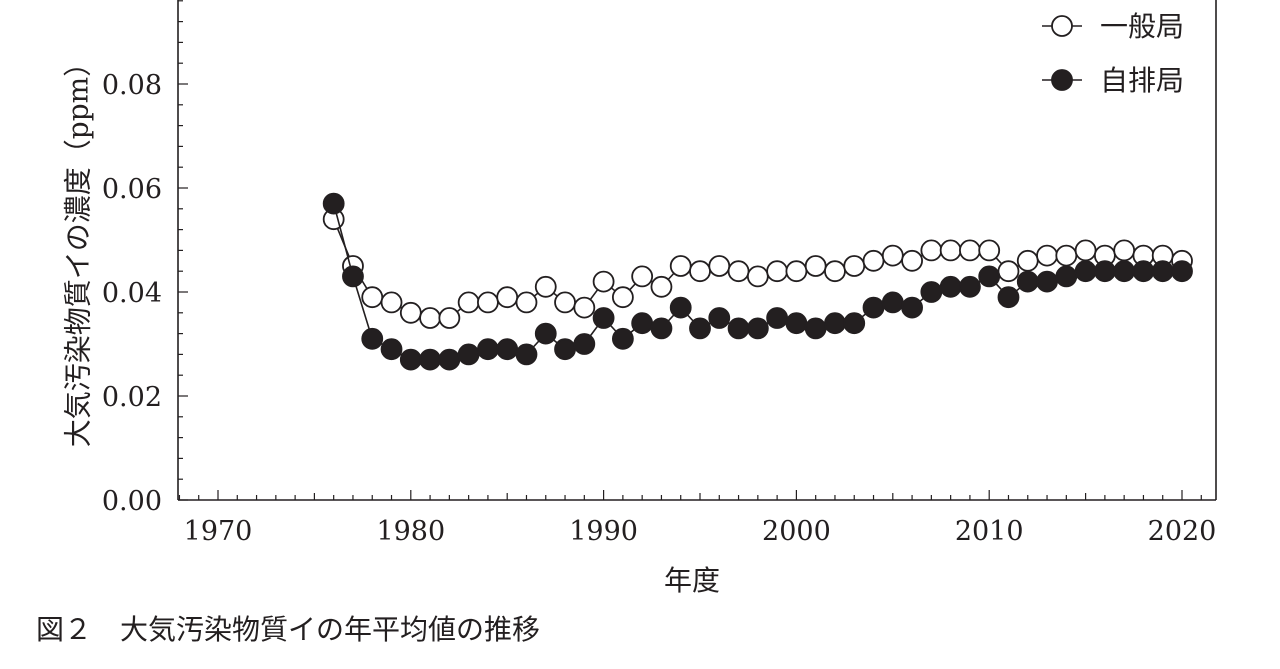  What do you see at coordinates (692, 580) in the screenshot?
I see `x-axis-title: 年度` at bounding box center [692, 580].